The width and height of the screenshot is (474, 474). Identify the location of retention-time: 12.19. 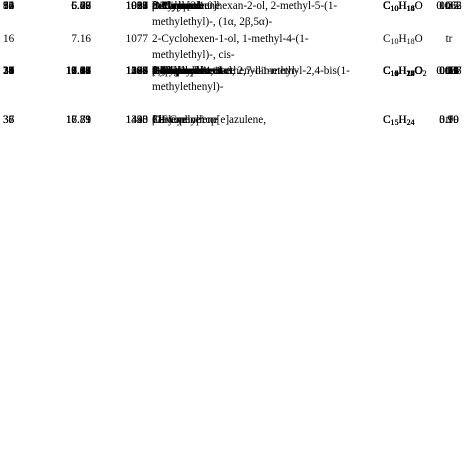
(78, 71).